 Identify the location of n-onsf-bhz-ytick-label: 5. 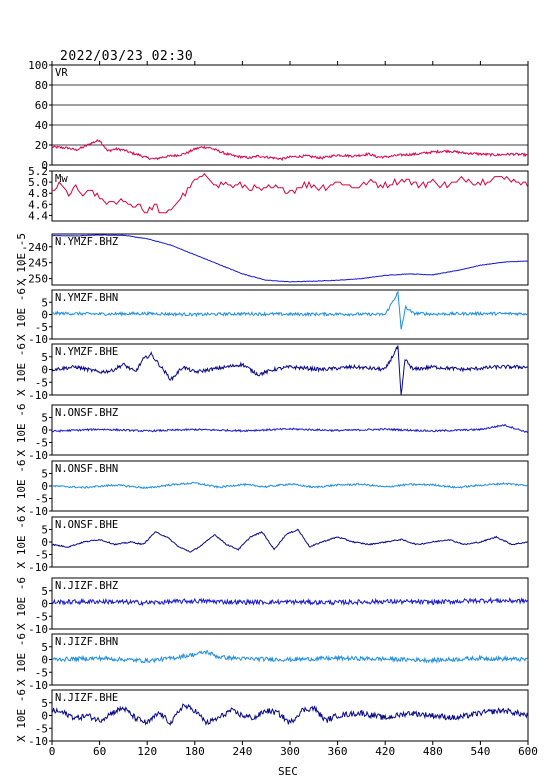
(44, 418).